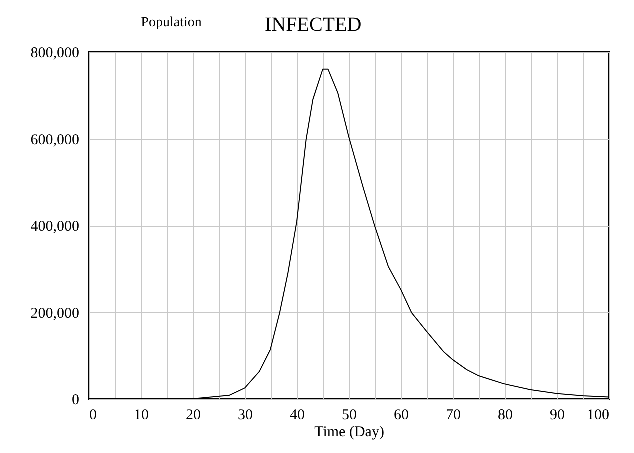 Image resolution: width=634 pixels, height=453 pixels. What do you see at coordinates (401, 416) in the screenshot?
I see `x-tick-label: 60` at bounding box center [401, 416].